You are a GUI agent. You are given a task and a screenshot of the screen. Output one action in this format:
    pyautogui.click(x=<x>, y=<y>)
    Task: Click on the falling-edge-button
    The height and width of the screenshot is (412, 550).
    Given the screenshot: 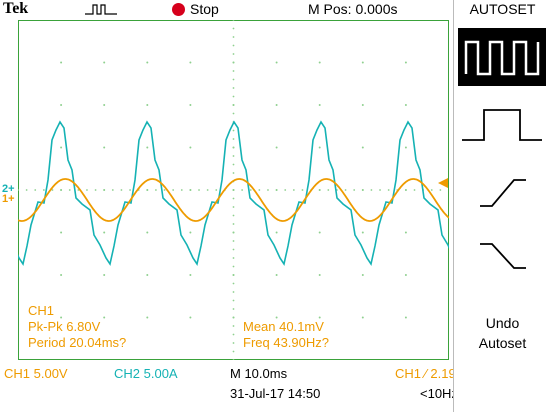 What is the action you would take?
    pyautogui.click(x=502, y=257)
    